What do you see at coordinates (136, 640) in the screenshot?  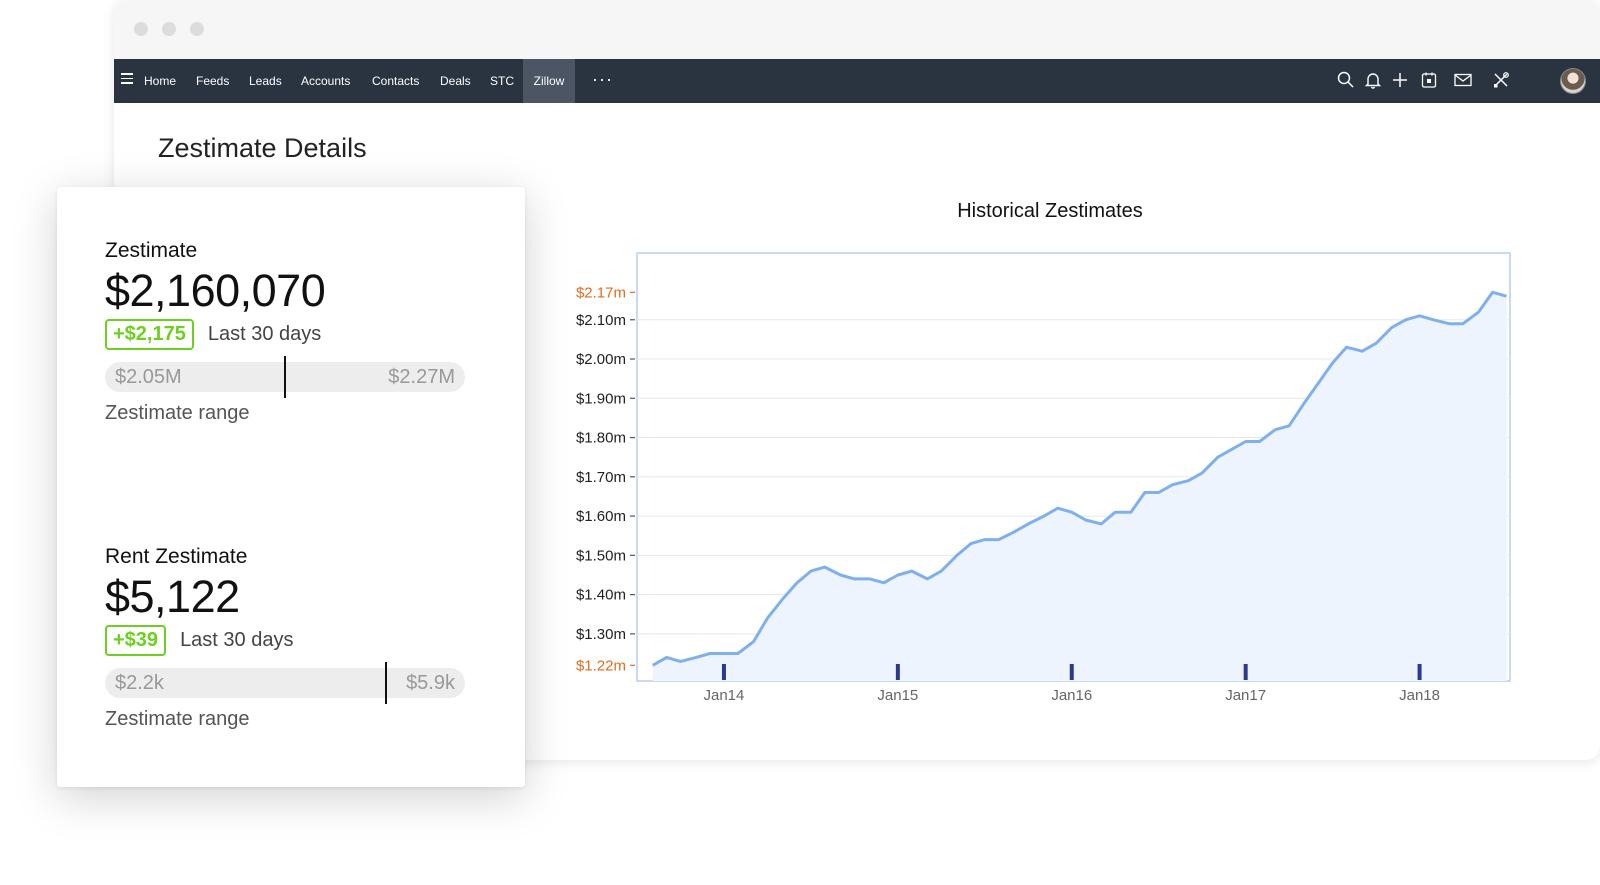 I see `rent-change-badge: +$39` at bounding box center [136, 640].